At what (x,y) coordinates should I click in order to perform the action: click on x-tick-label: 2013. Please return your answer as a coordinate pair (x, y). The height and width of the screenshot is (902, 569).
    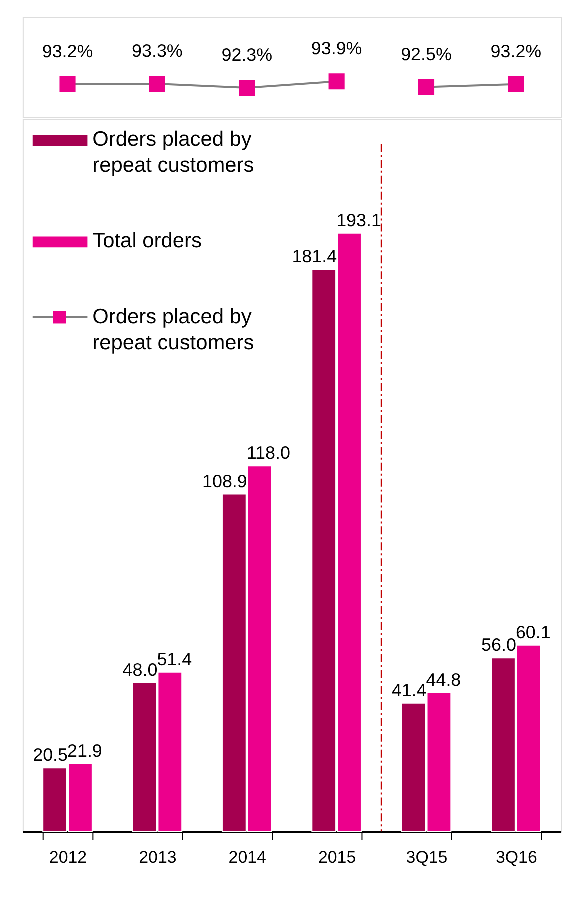
    Looking at the image, I should click on (158, 857).